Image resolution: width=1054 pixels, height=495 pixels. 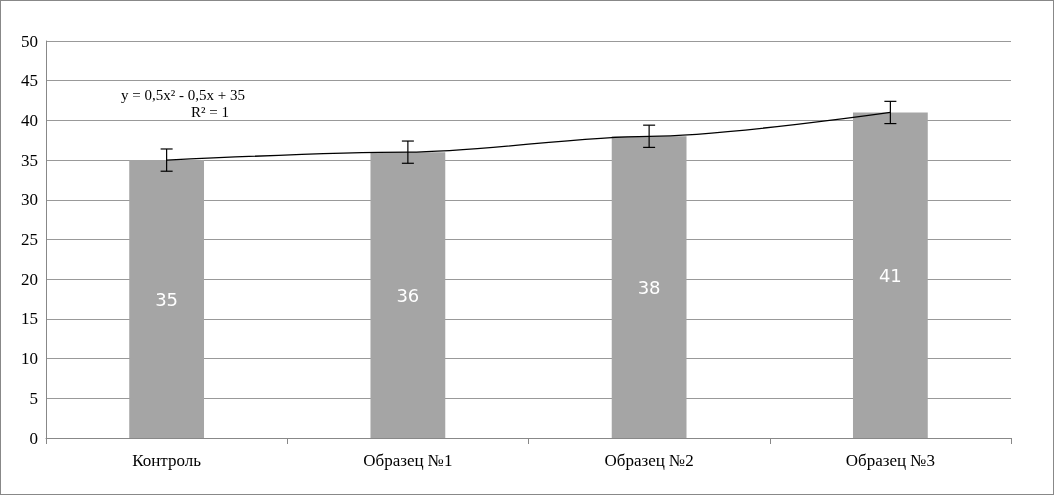 I want to click on y-tick-label: 10, so click(x=29, y=359).